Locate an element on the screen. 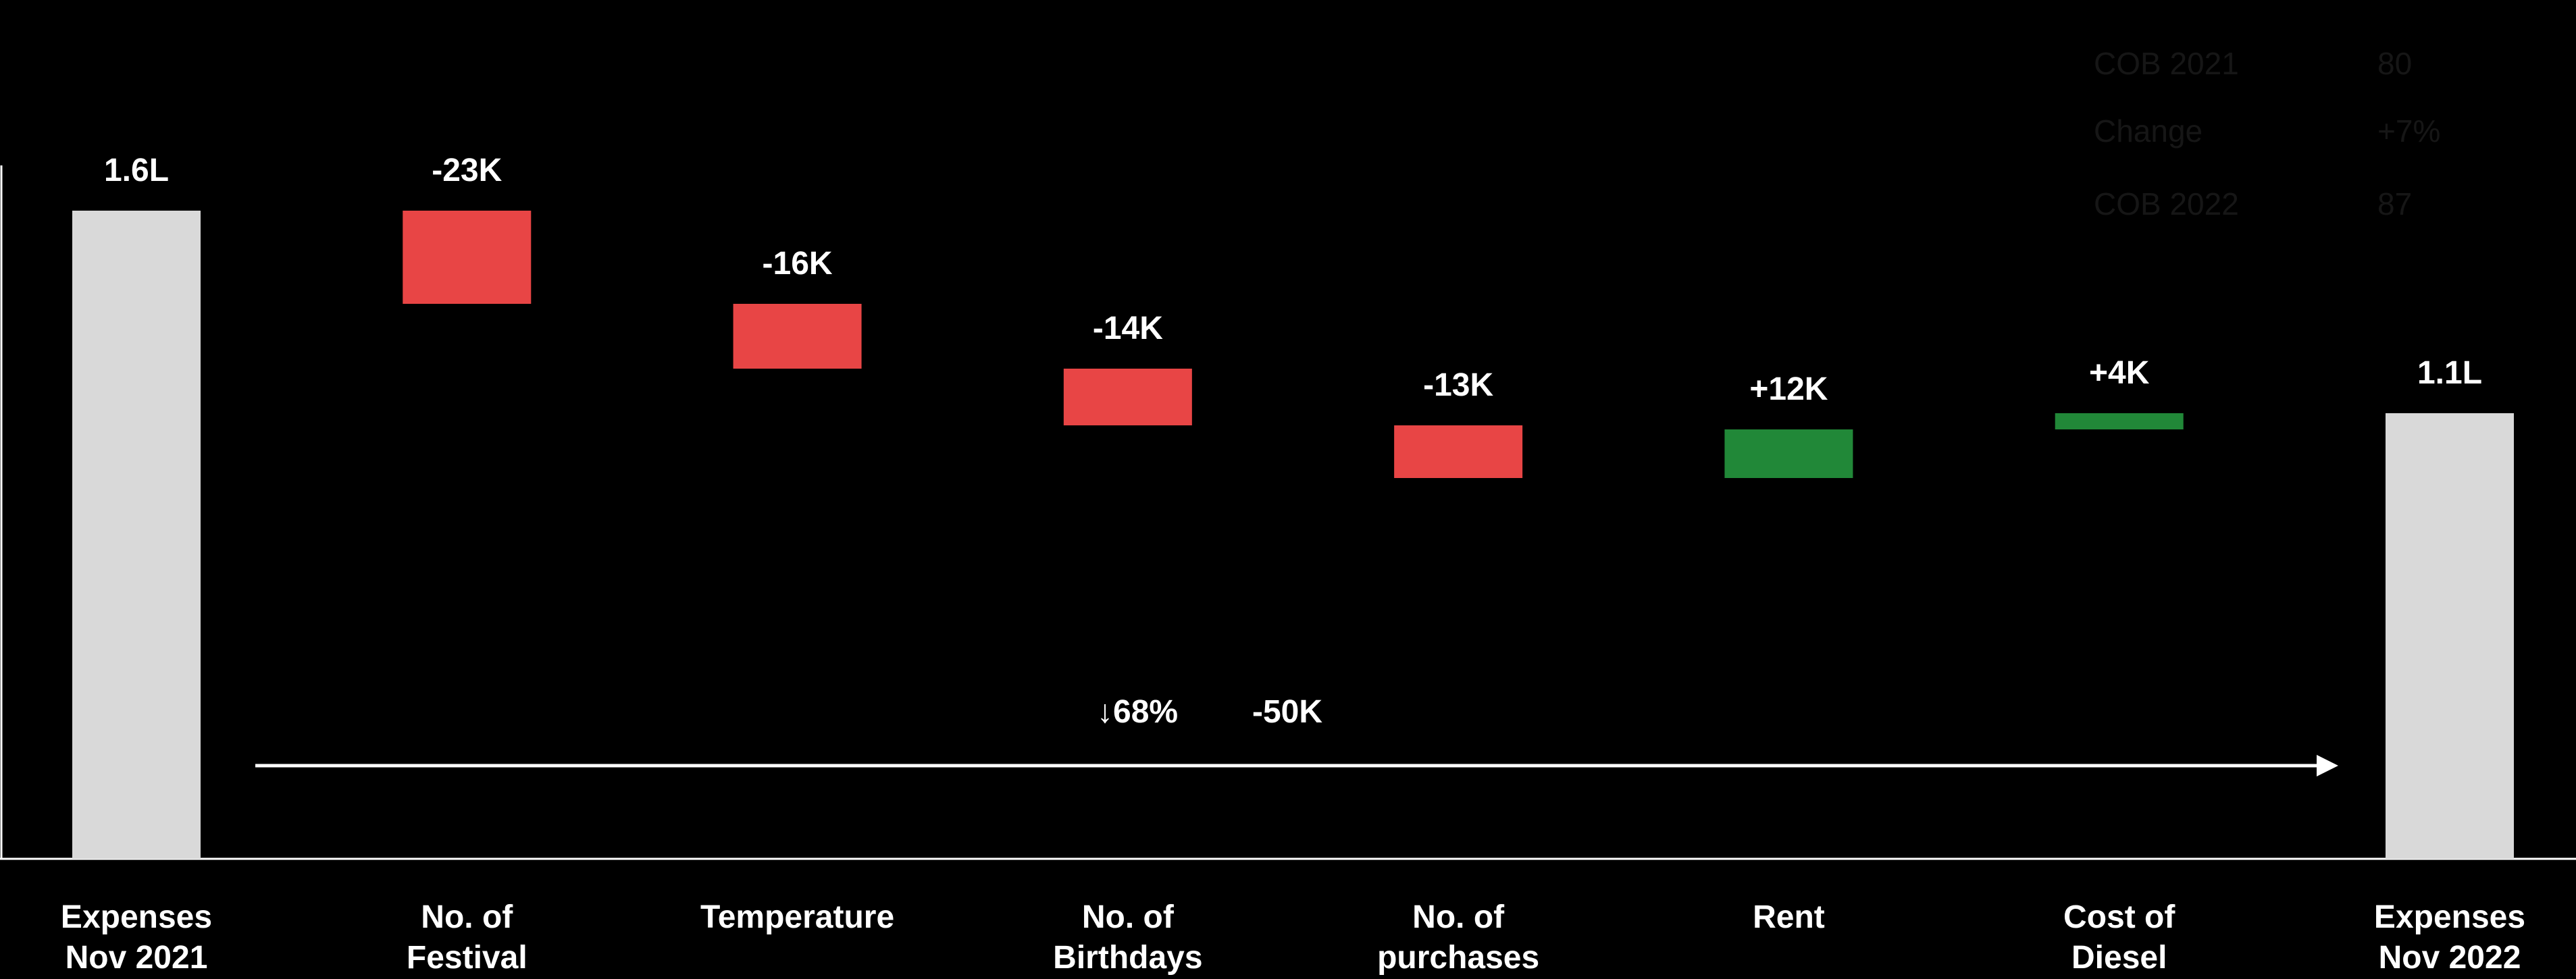 The image size is (2576, 979). category-label-line: Festival is located at coordinates (467, 958).